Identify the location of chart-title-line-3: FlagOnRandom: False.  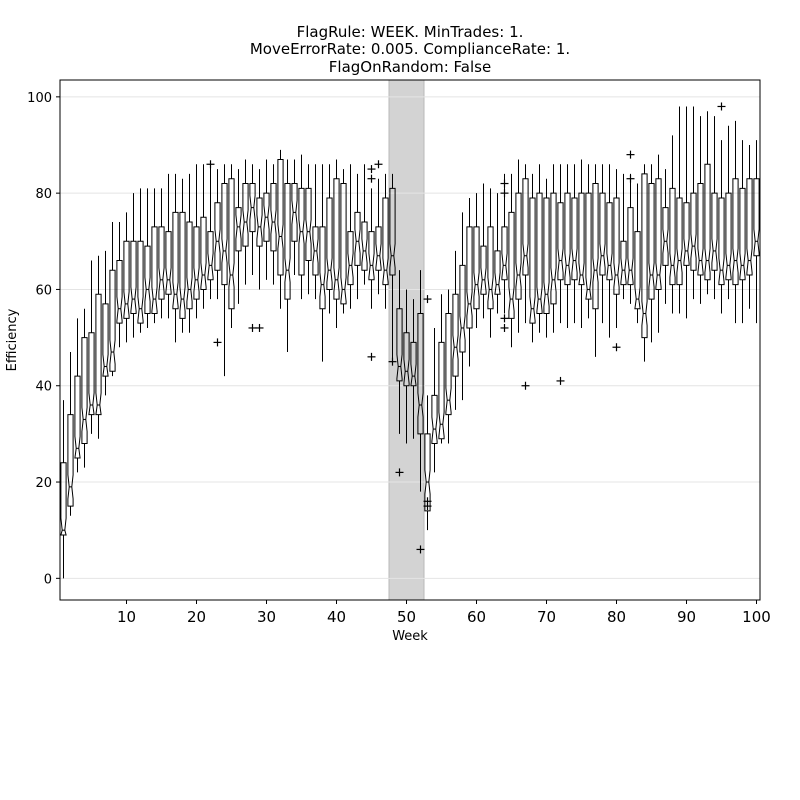
(410, 67).